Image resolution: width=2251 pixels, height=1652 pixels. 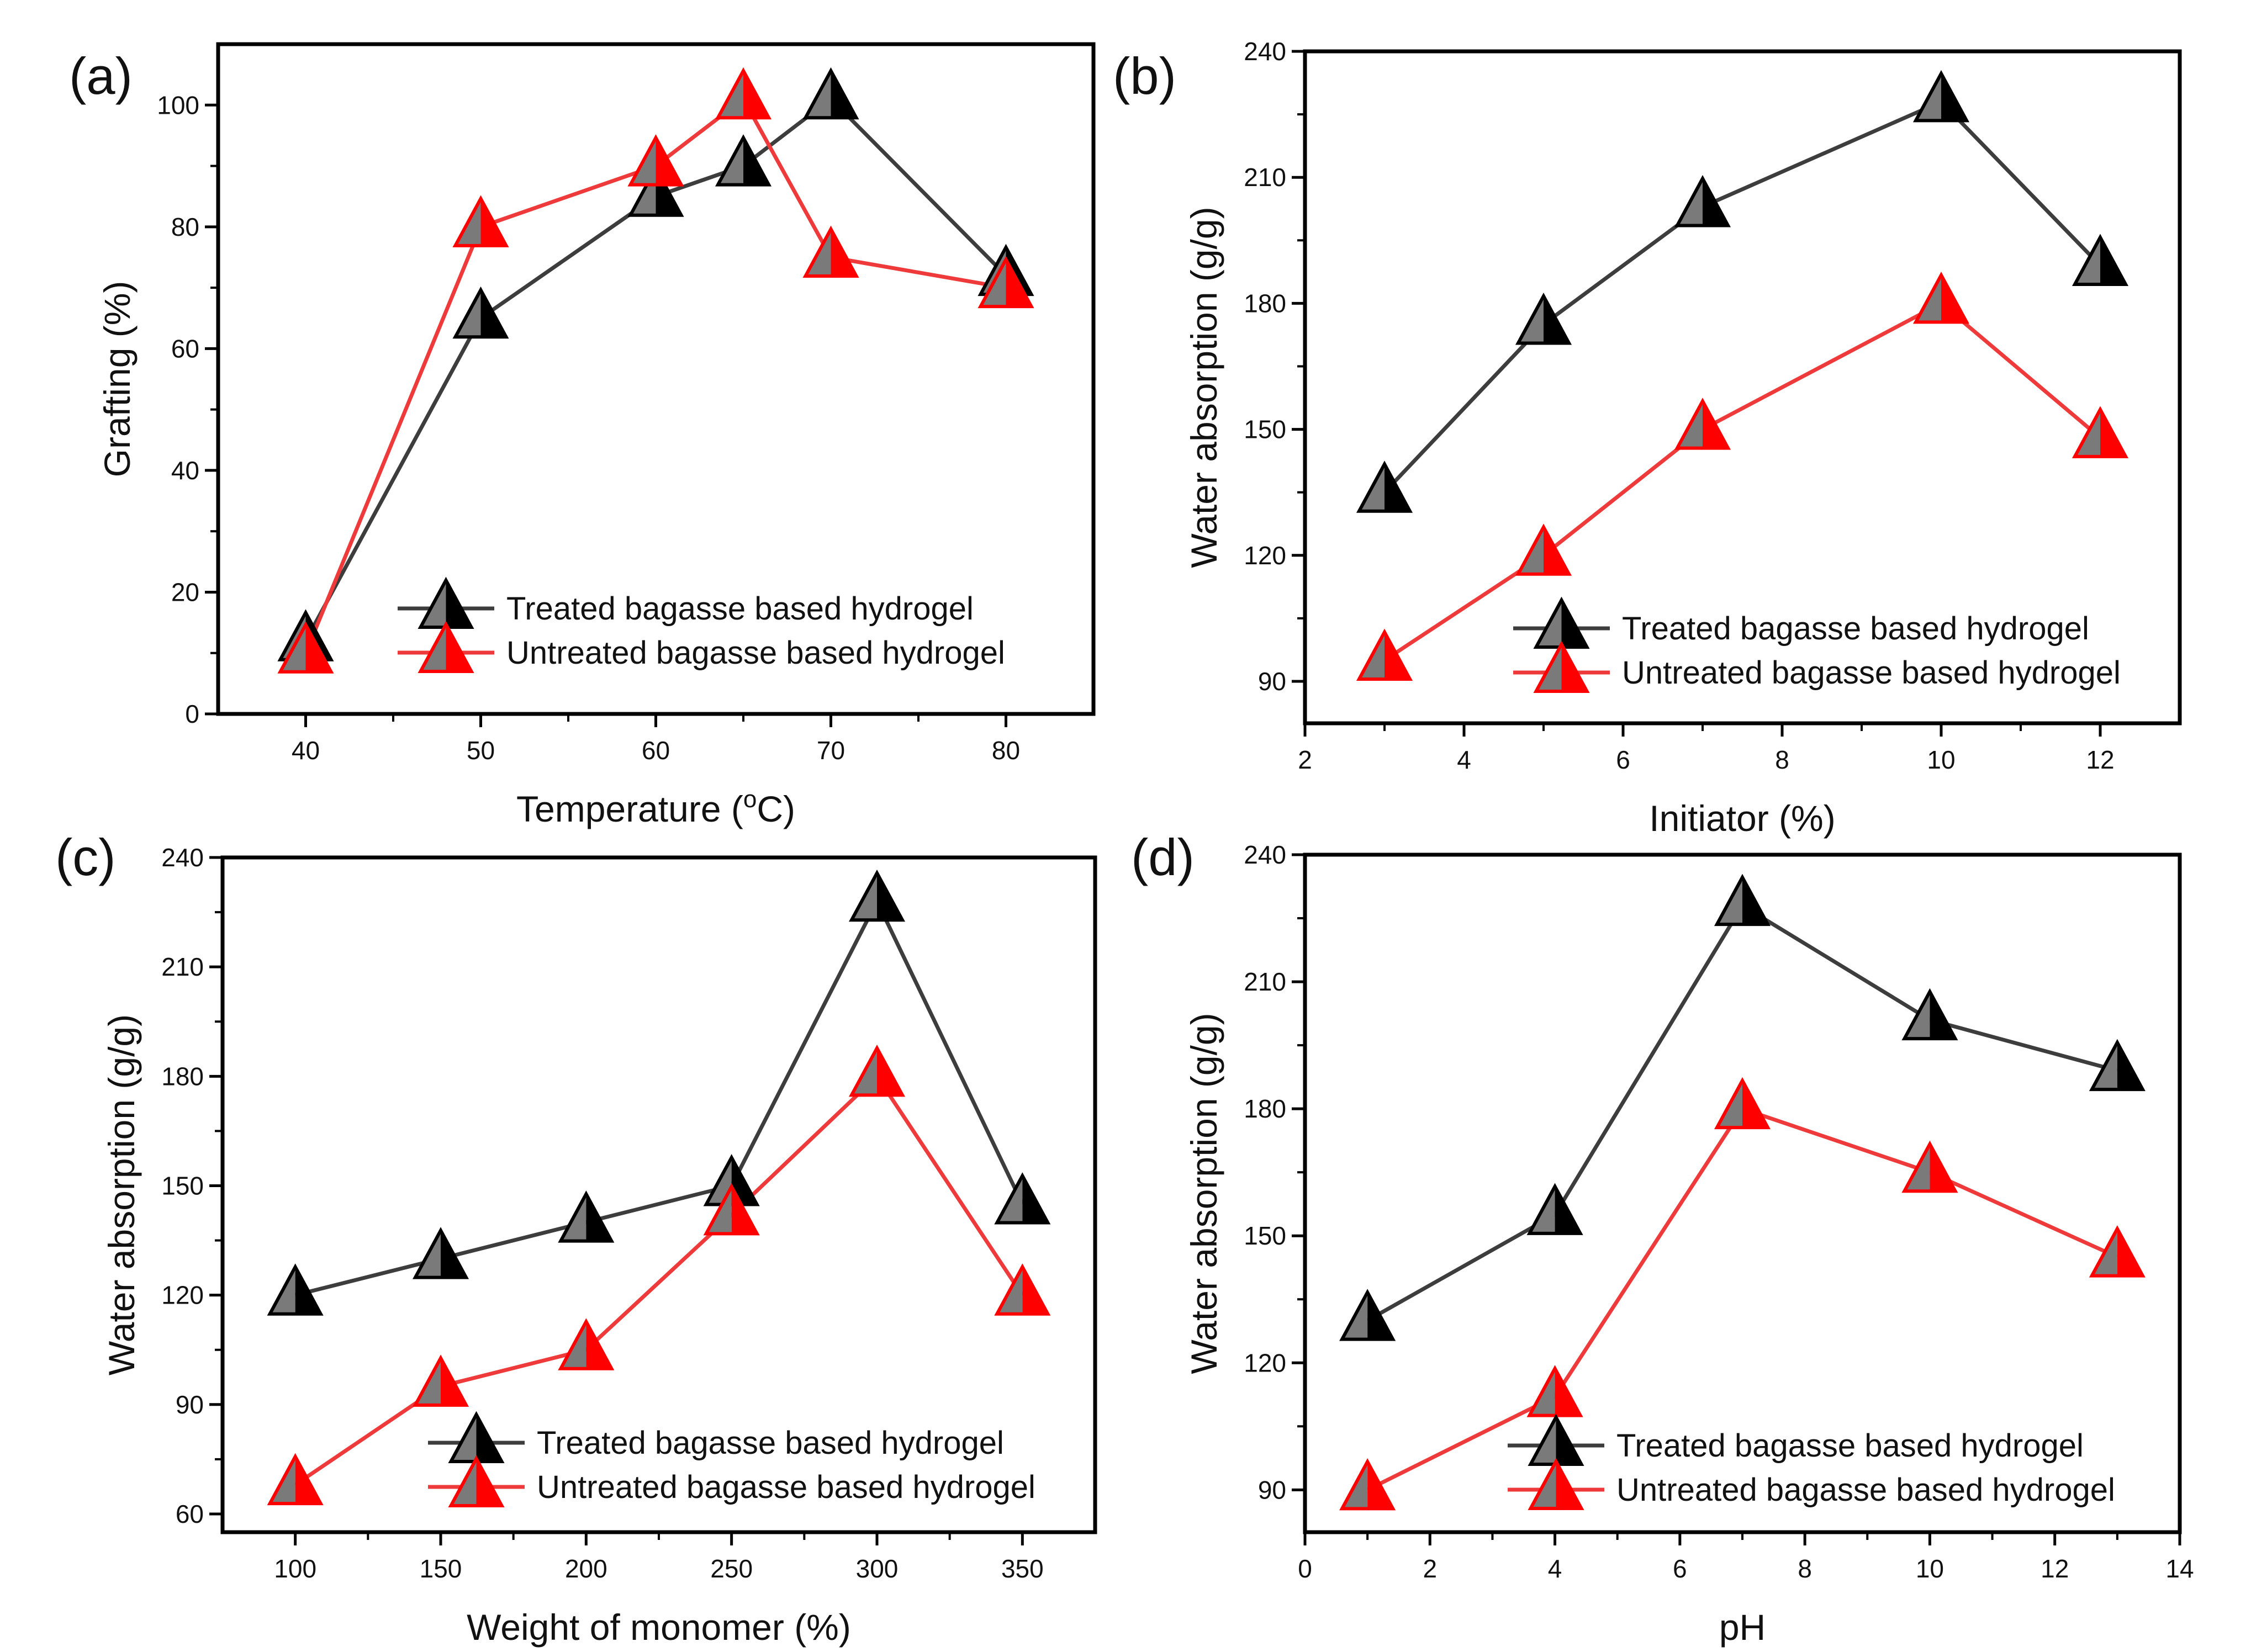 What do you see at coordinates (770, 1443) in the screenshot?
I see `panel-c-legend-0-label: Treated bagasse based hydrogel` at bounding box center [770, 1443].